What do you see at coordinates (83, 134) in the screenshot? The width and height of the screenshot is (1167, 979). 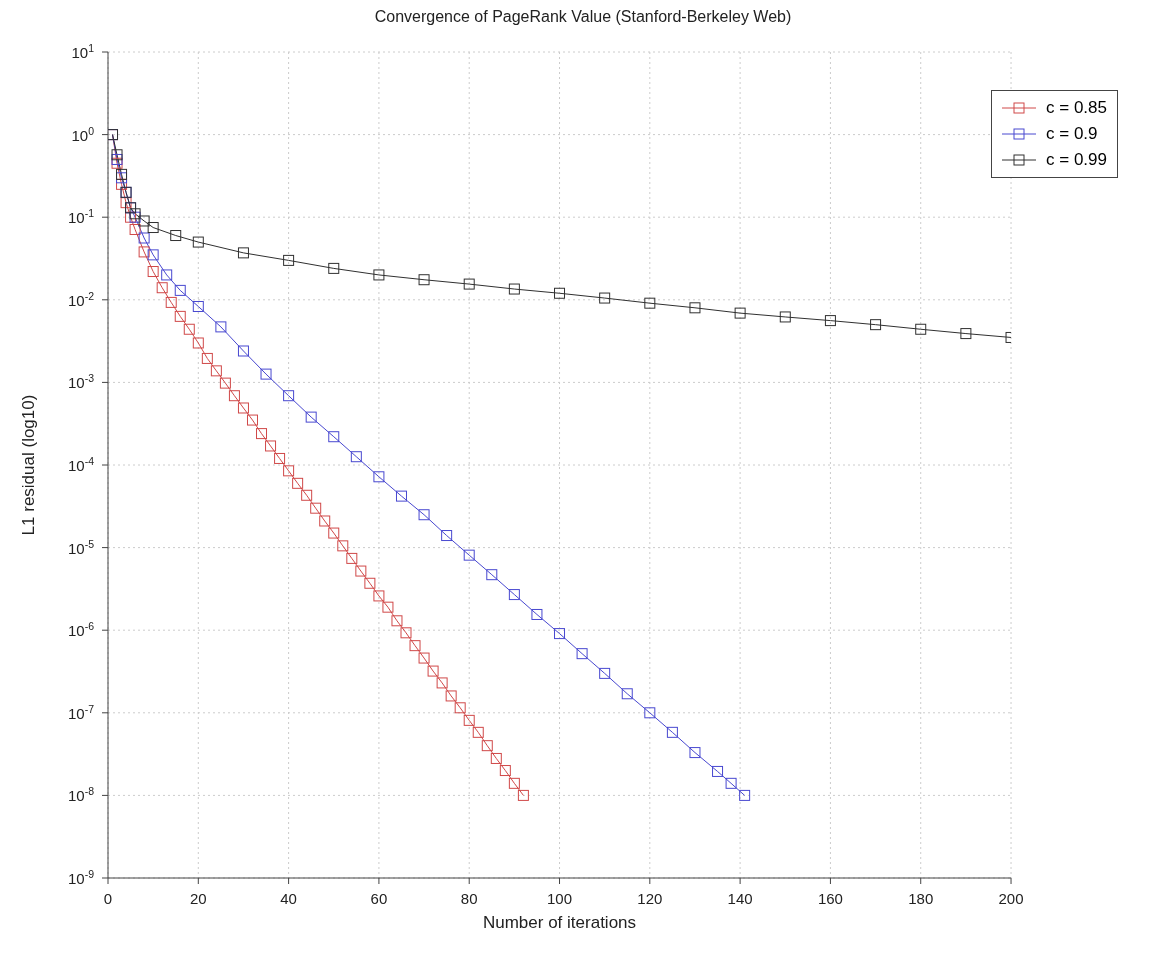 I see `y-tick-label: 10$^{0}$` at bounding box center [83, 134].